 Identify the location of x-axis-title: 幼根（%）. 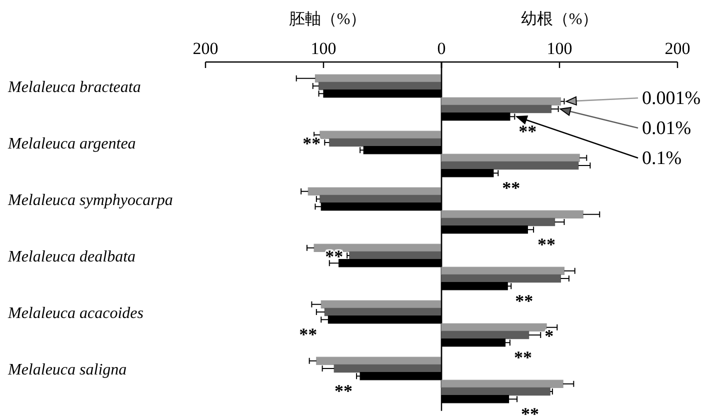
(559, 19).